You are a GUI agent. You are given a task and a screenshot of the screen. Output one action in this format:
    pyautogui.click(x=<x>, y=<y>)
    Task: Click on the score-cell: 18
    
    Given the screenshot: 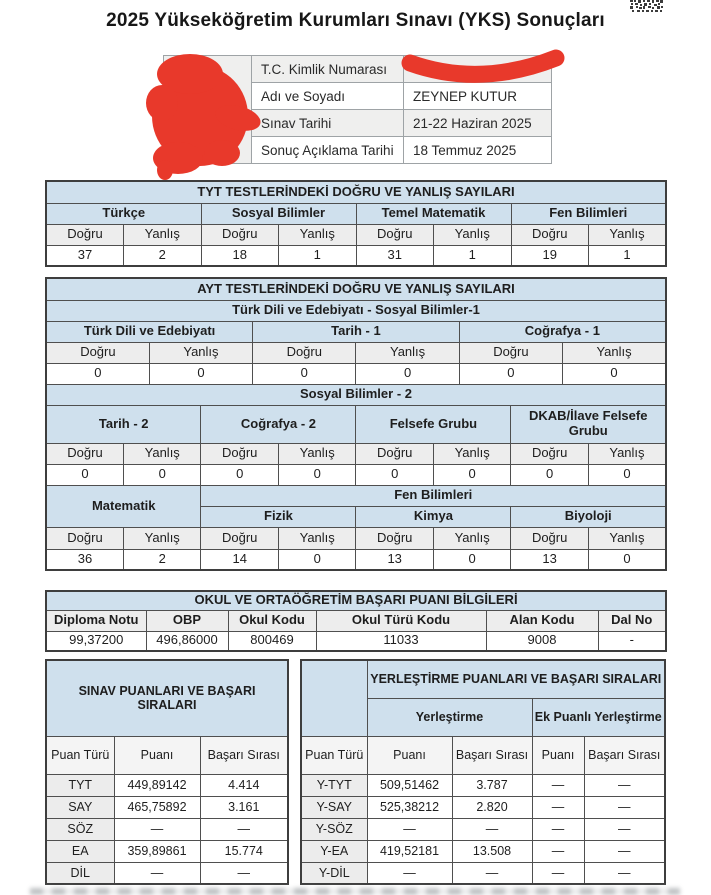 What is the action you would take?
    pyautogui.click(x=239, y=255)
    